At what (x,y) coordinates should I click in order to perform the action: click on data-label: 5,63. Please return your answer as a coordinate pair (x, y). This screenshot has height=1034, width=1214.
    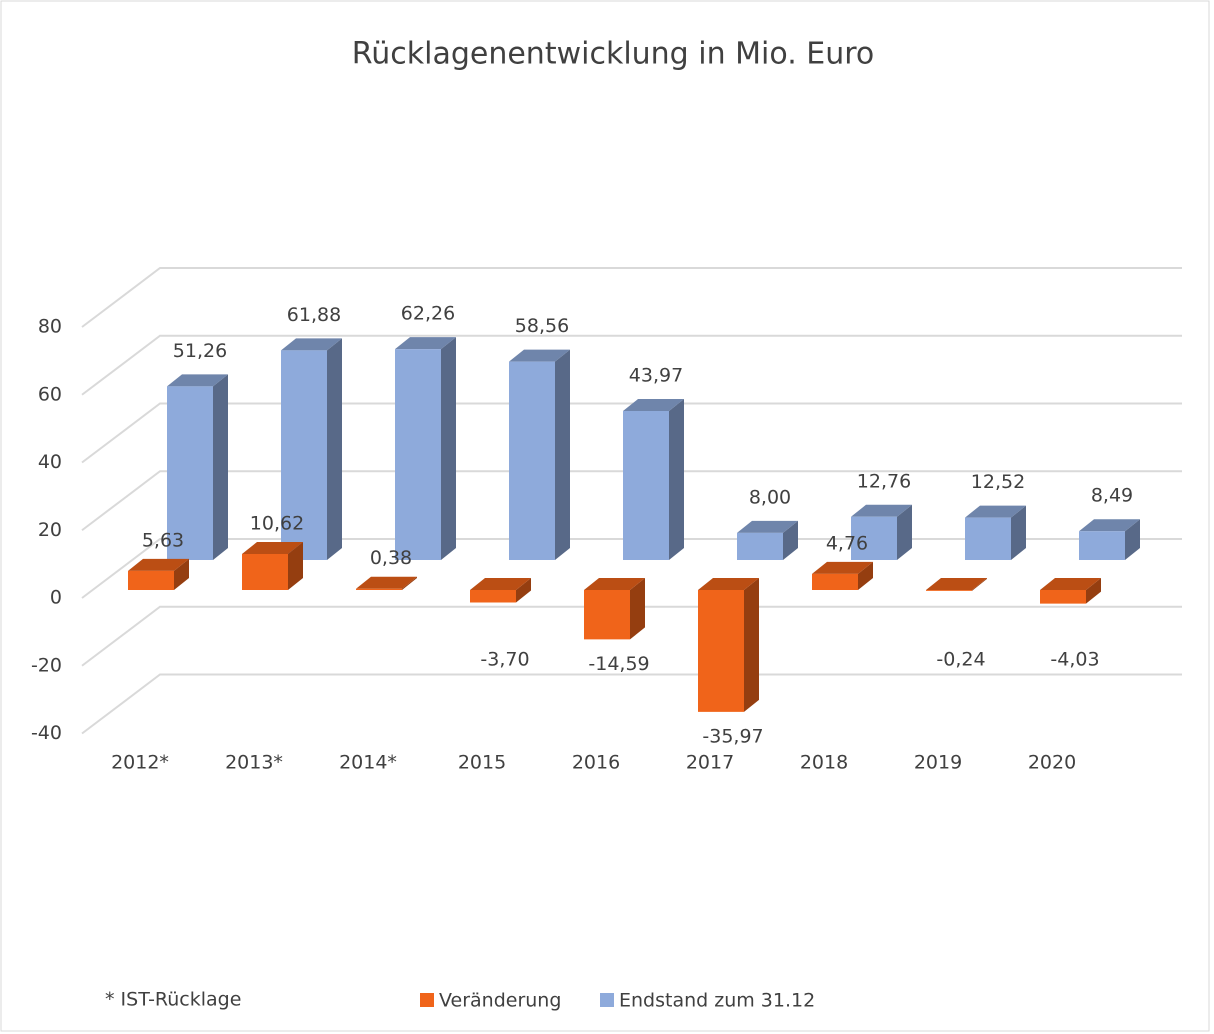
    Looking at the image, I should click on (163, 540).